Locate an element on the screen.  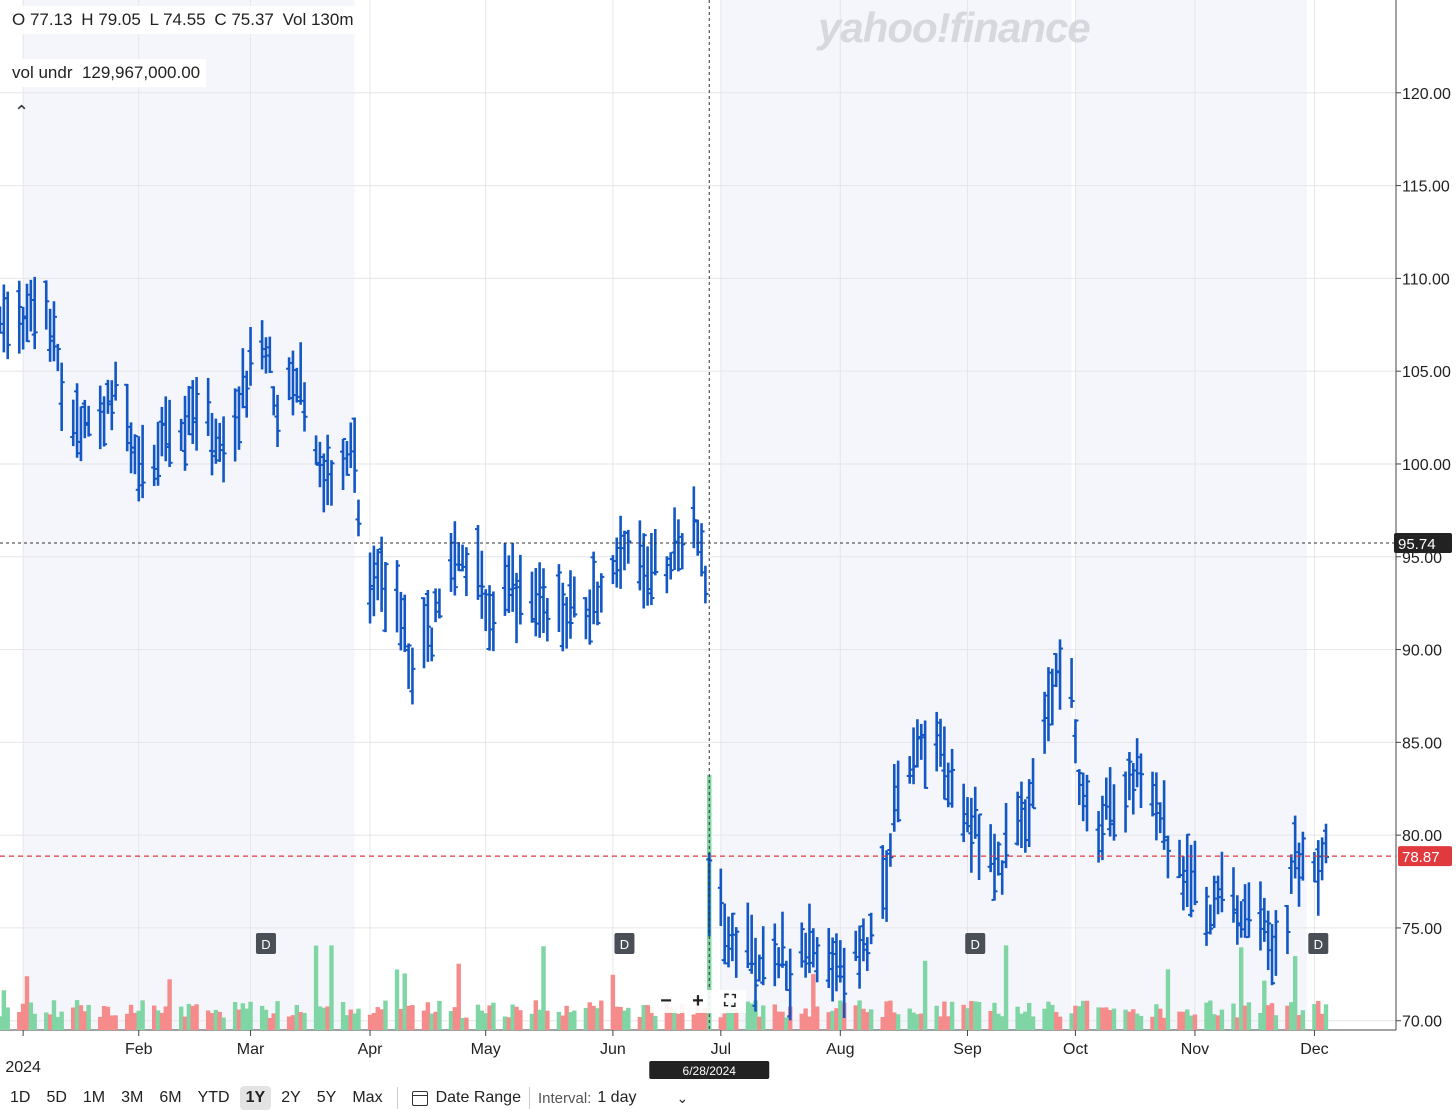
range-button-ytd: YTD is located at coordinates (213, 1097).